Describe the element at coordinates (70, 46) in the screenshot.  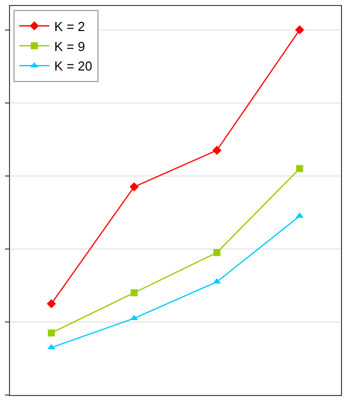
I see `legend-label: K = 9` at that location.